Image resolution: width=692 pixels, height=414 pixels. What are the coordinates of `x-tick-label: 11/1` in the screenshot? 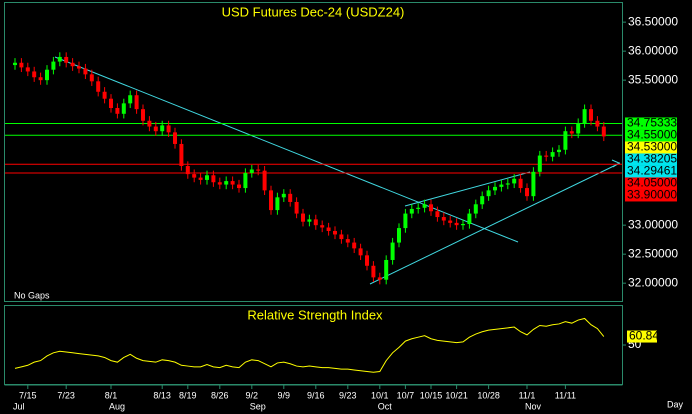 It's located at (527, 395).